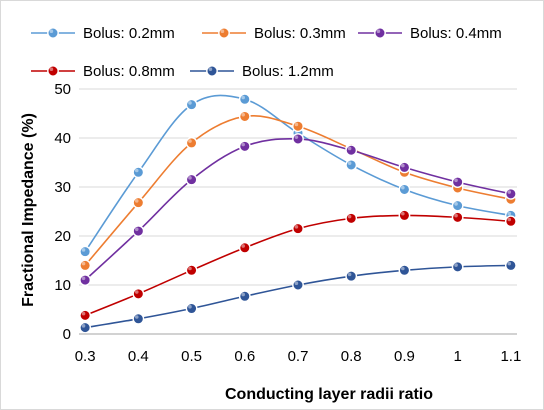  Describe the element at coordinates (62, 138) in the screenshot. I see `y-tick-label: 40` at that location.